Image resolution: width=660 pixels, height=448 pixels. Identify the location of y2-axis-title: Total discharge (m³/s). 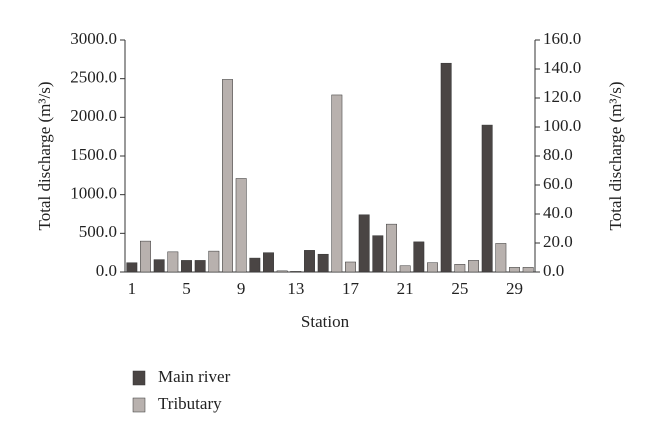
(615, 156).